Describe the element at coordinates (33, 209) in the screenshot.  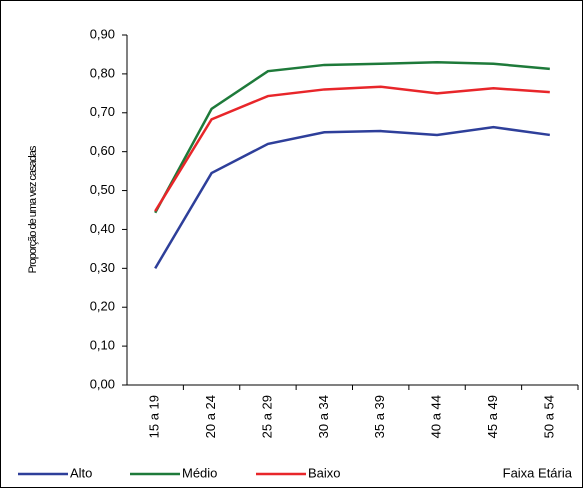
I see `y-axis-label: Proporção de uma vez casadas` at that location.